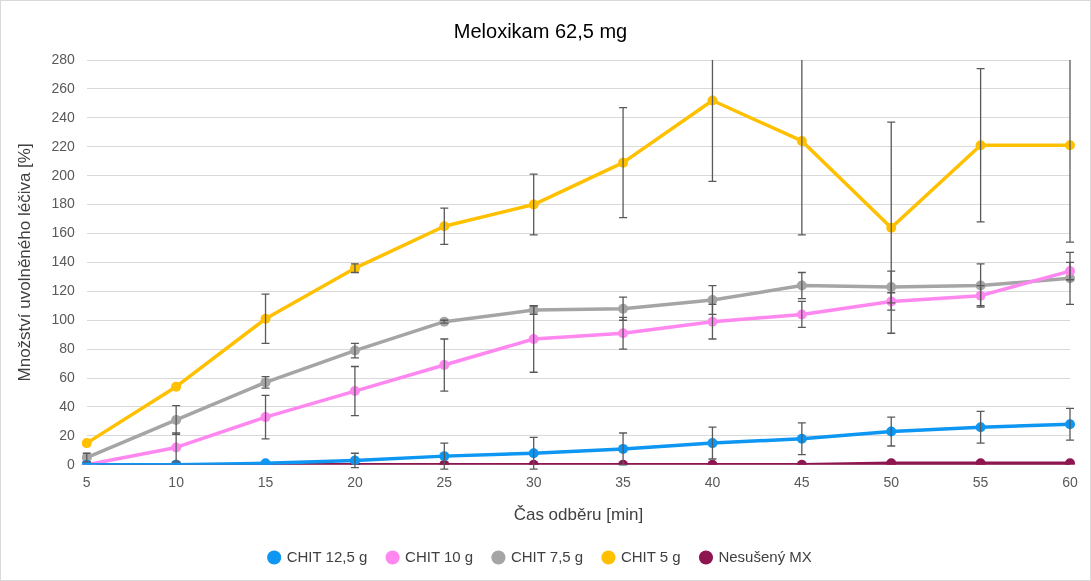 The height and width of the screenshot is (581, 1091). I want to click on y-axis-title: Množství uvolněného léčiva [%], so click(24, 262).